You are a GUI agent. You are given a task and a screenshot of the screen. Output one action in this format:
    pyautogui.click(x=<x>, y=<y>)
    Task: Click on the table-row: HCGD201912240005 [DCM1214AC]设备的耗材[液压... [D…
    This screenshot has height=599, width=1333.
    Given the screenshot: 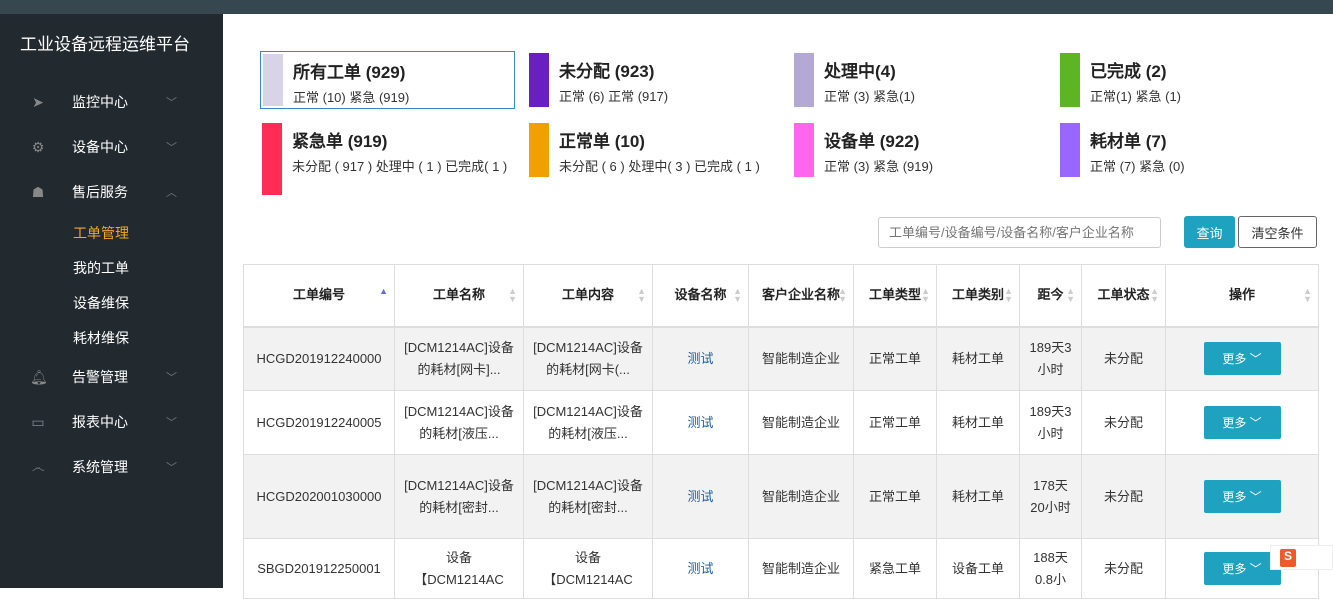 What is the action you would take?
    pyautogui.click(x=781, y=422)
    